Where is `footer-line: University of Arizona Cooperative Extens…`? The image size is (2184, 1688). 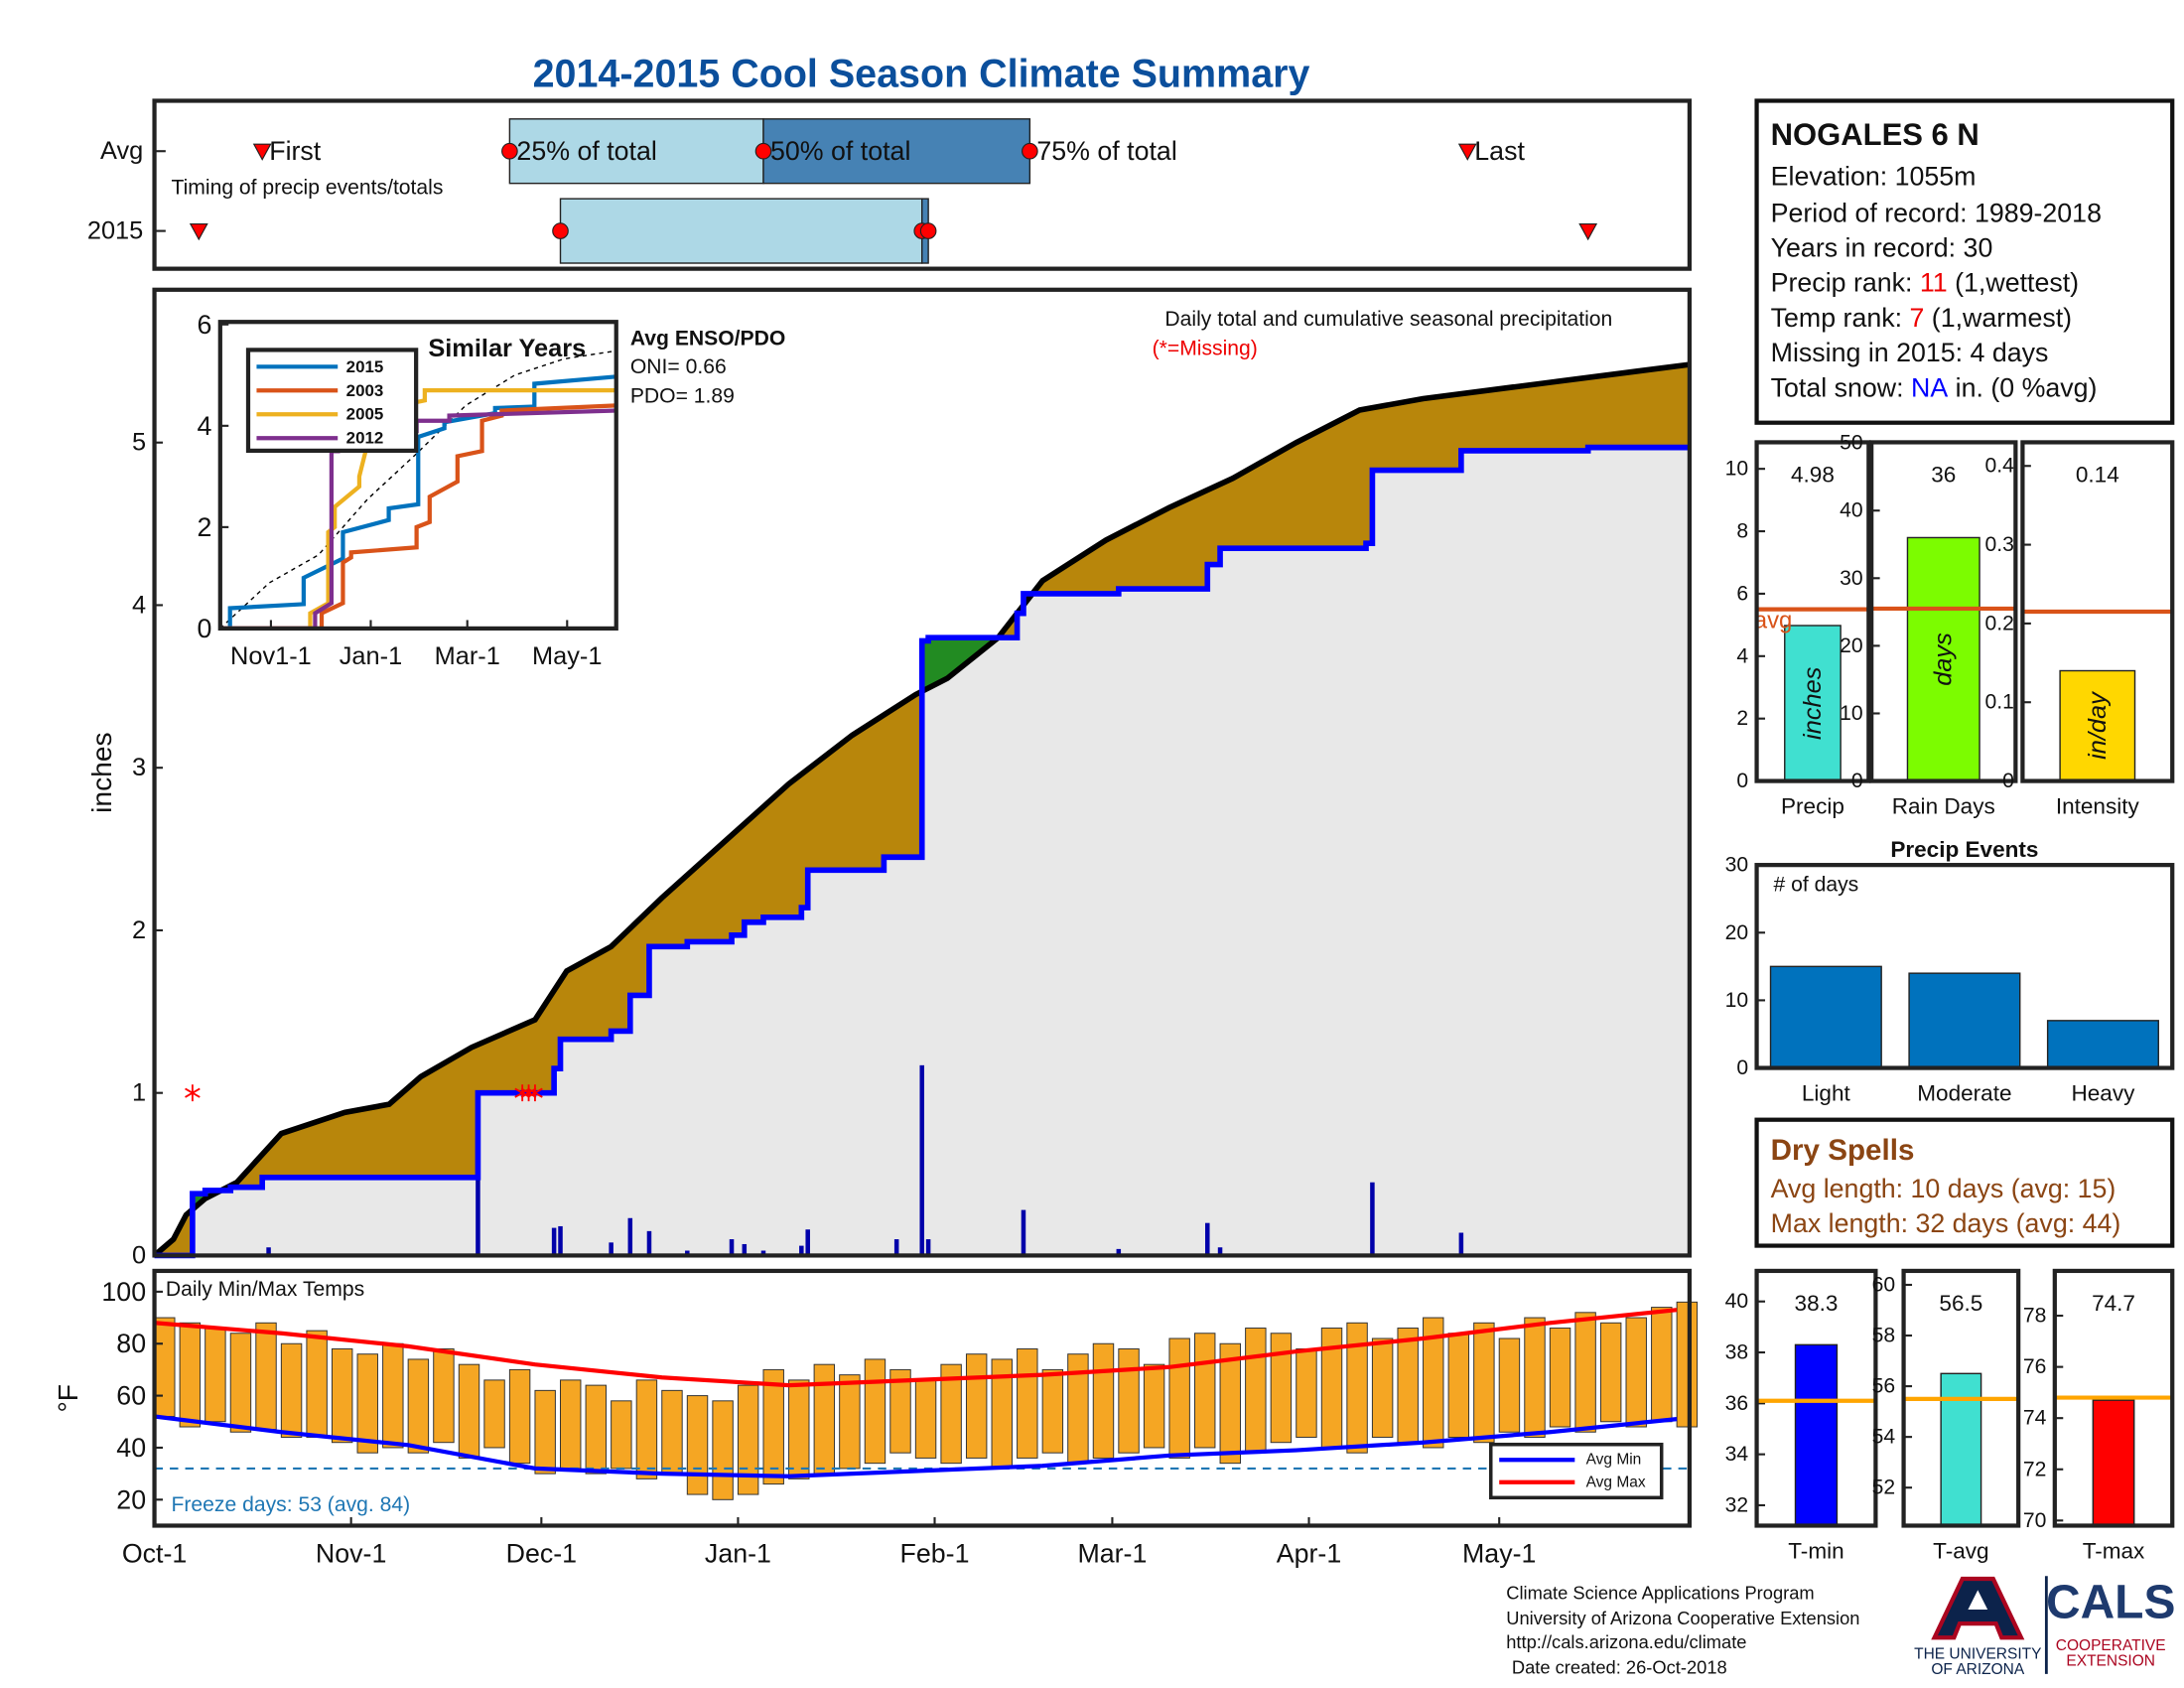 footer-line: University of Arizona Cooperative Extens… is located at coordinates (1682, 1618).